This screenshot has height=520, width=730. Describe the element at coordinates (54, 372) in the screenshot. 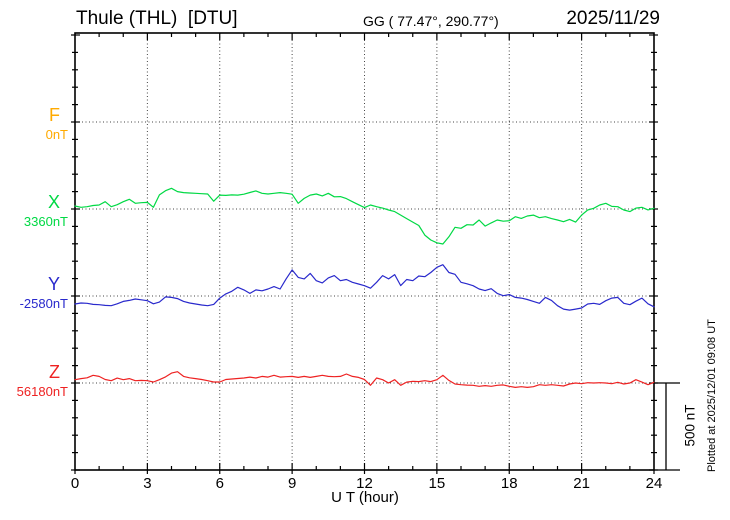

I see `component-letter-Z: Z` at that location.